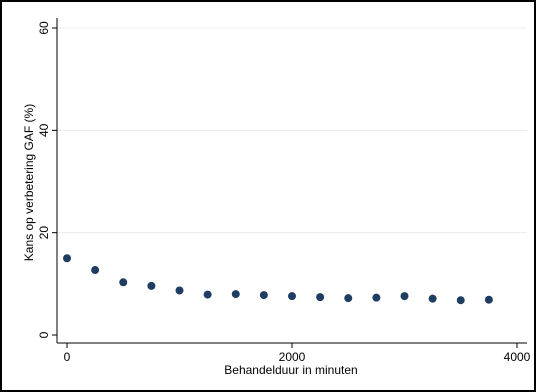 The width and height of the screenshot is (536, 392). I want to click on y-tick-label: 40, so click(44, 130).